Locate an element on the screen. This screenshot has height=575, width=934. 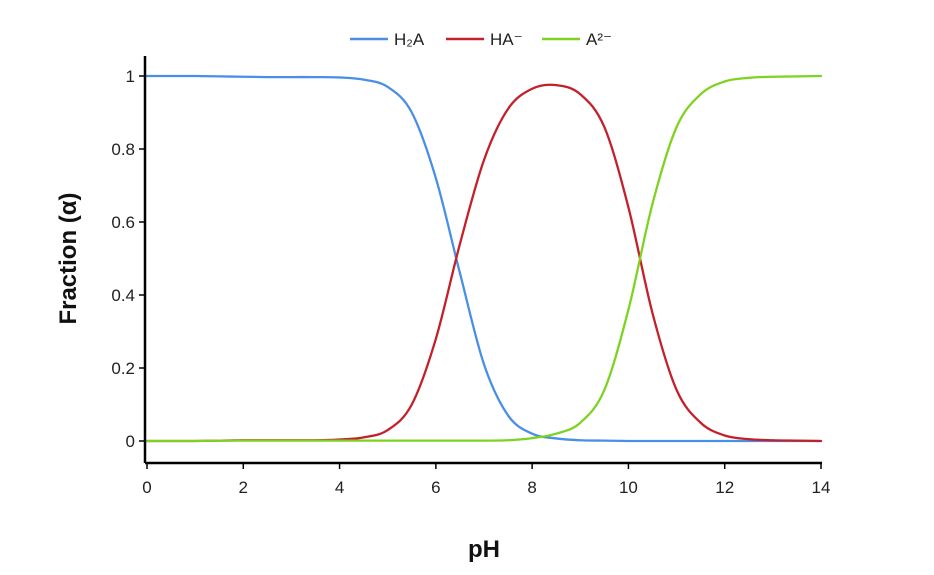
legend-label-3: A²⁻ is located at coordinates (599, 39).